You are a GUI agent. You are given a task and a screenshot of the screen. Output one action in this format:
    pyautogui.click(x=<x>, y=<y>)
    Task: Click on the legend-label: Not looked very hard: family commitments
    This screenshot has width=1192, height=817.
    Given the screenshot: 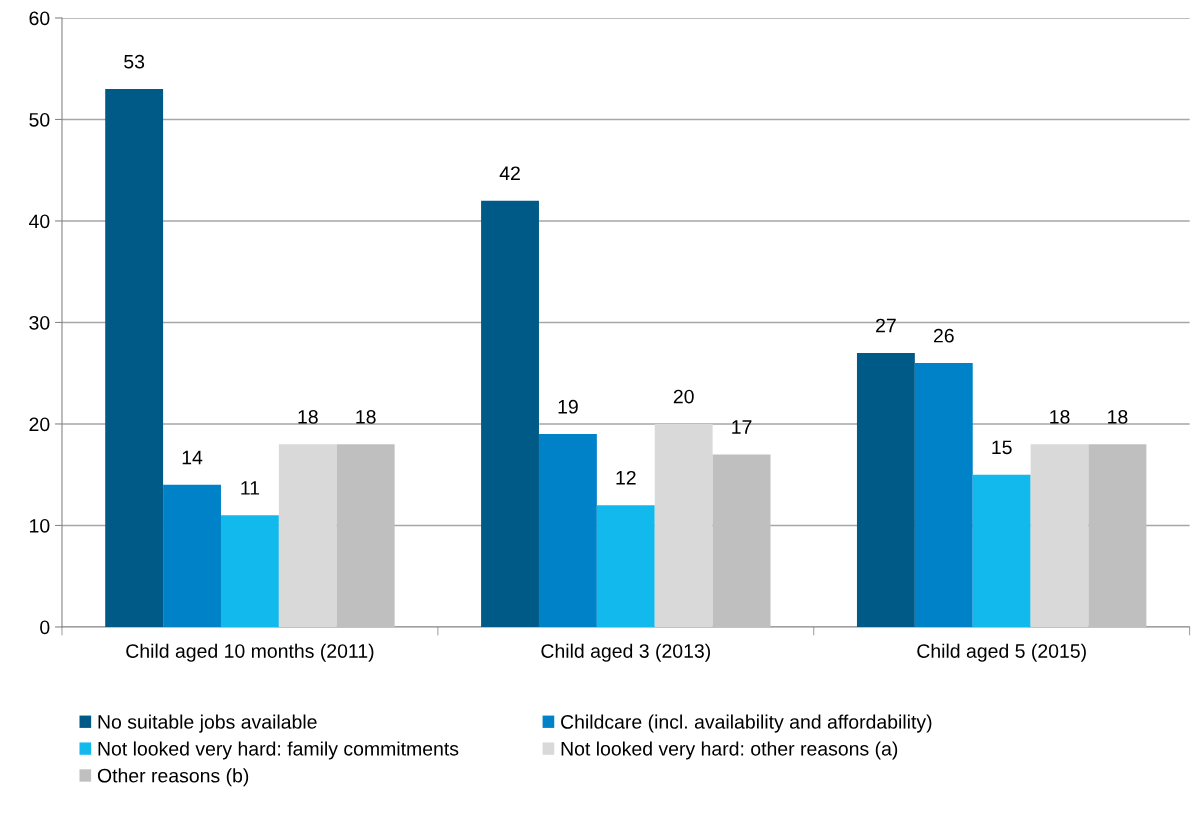 What is the action you would take?
    pyautogui.click(x=278, y=750)
    